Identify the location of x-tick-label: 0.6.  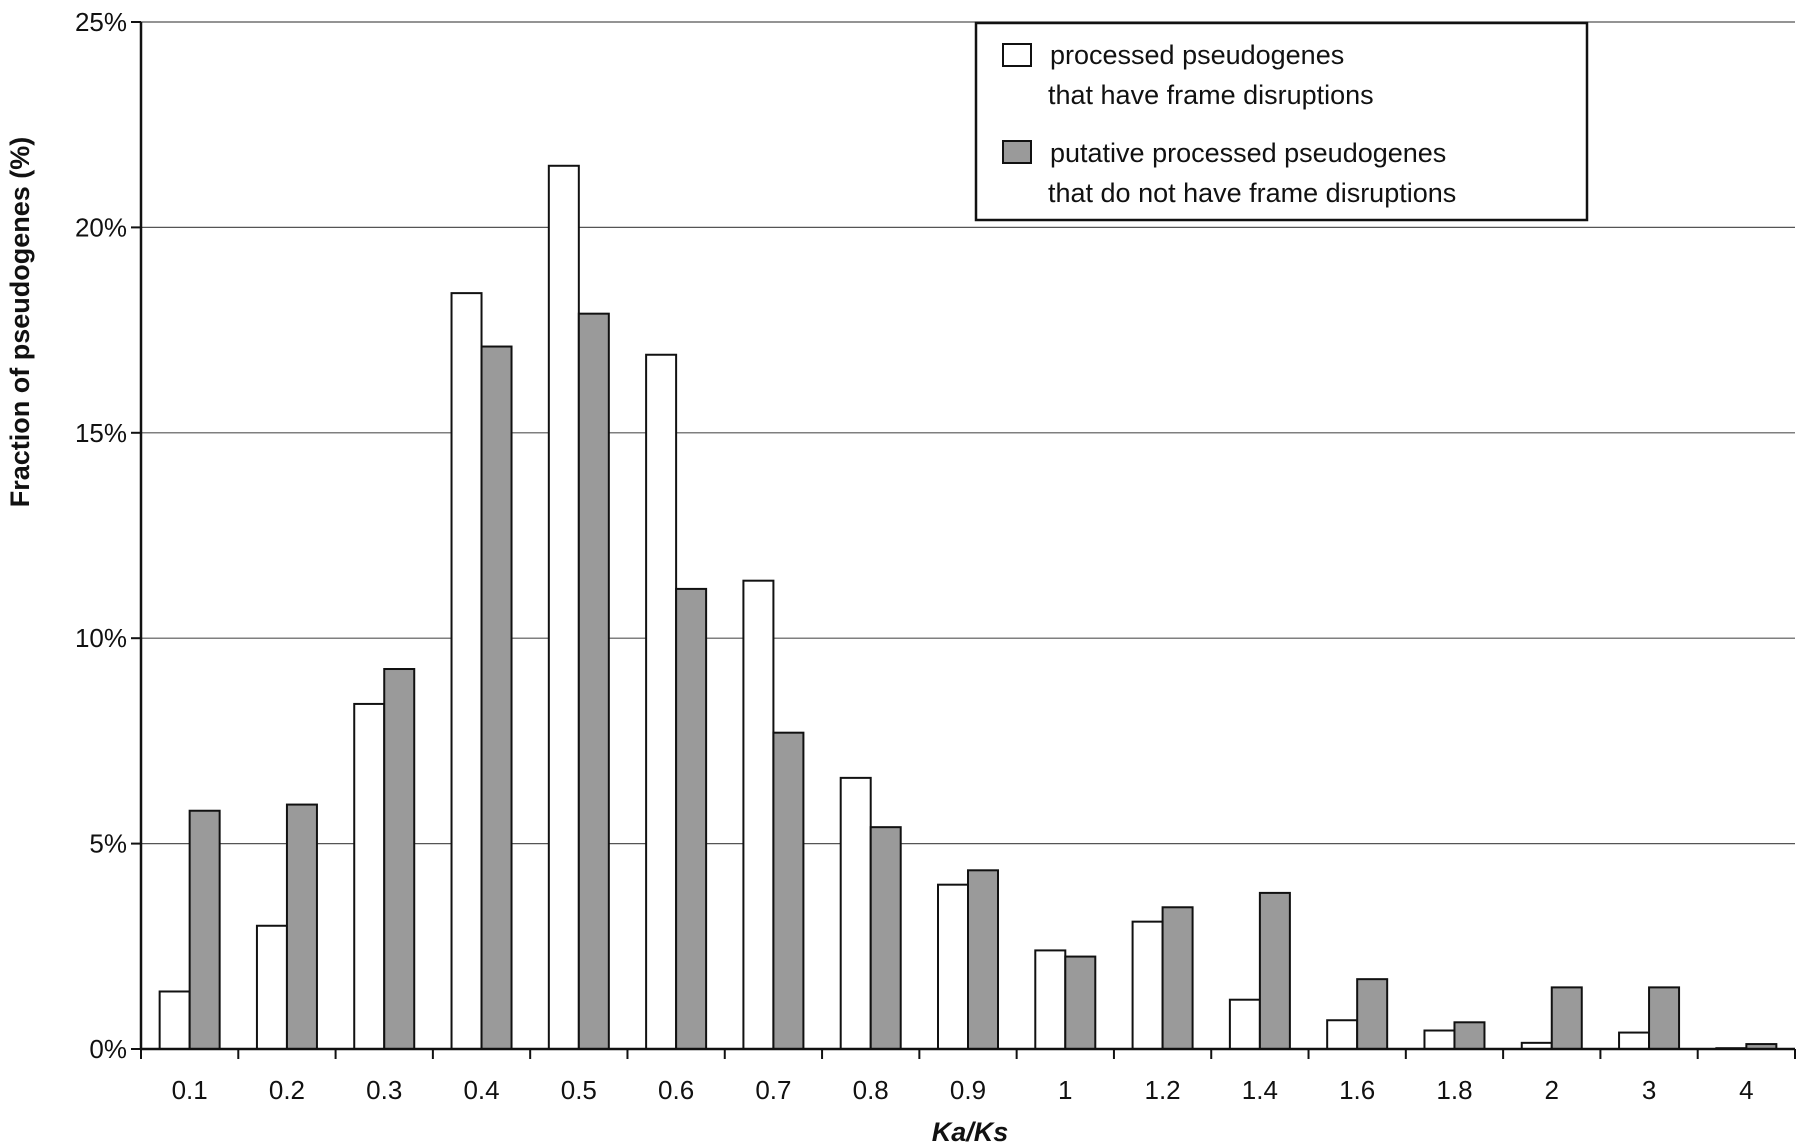
(676, 1090).